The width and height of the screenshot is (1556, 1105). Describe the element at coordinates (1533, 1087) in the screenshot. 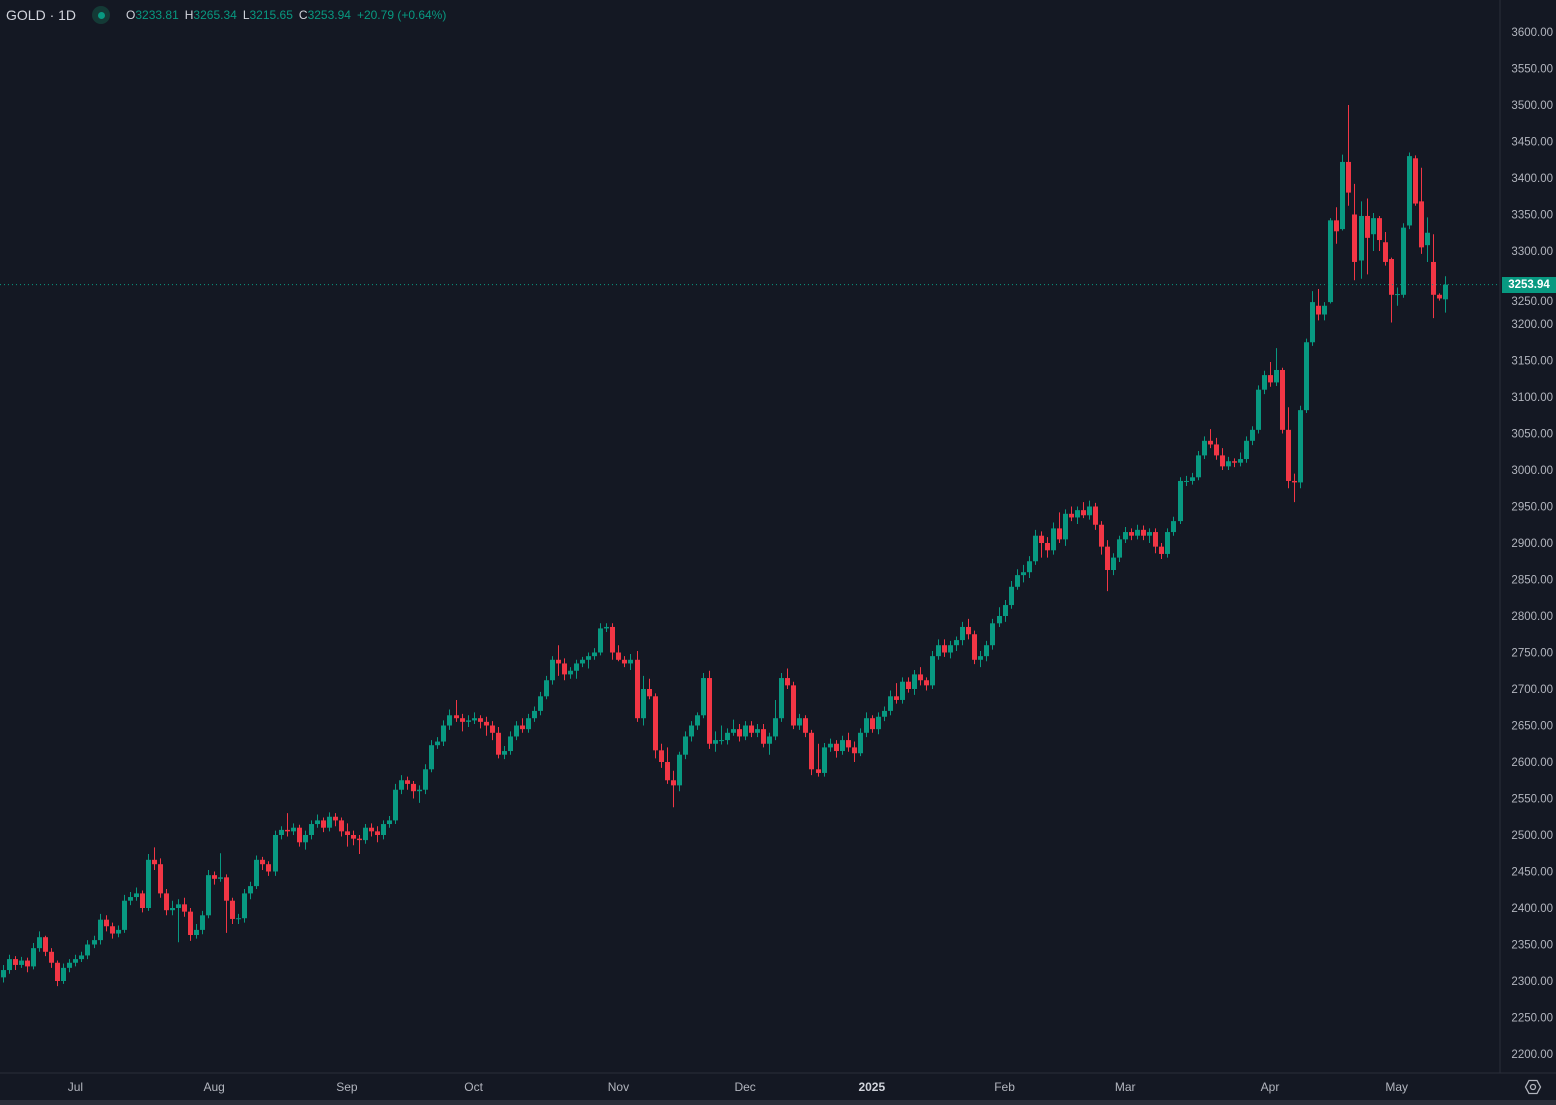

I see `gear-icon` at that location.